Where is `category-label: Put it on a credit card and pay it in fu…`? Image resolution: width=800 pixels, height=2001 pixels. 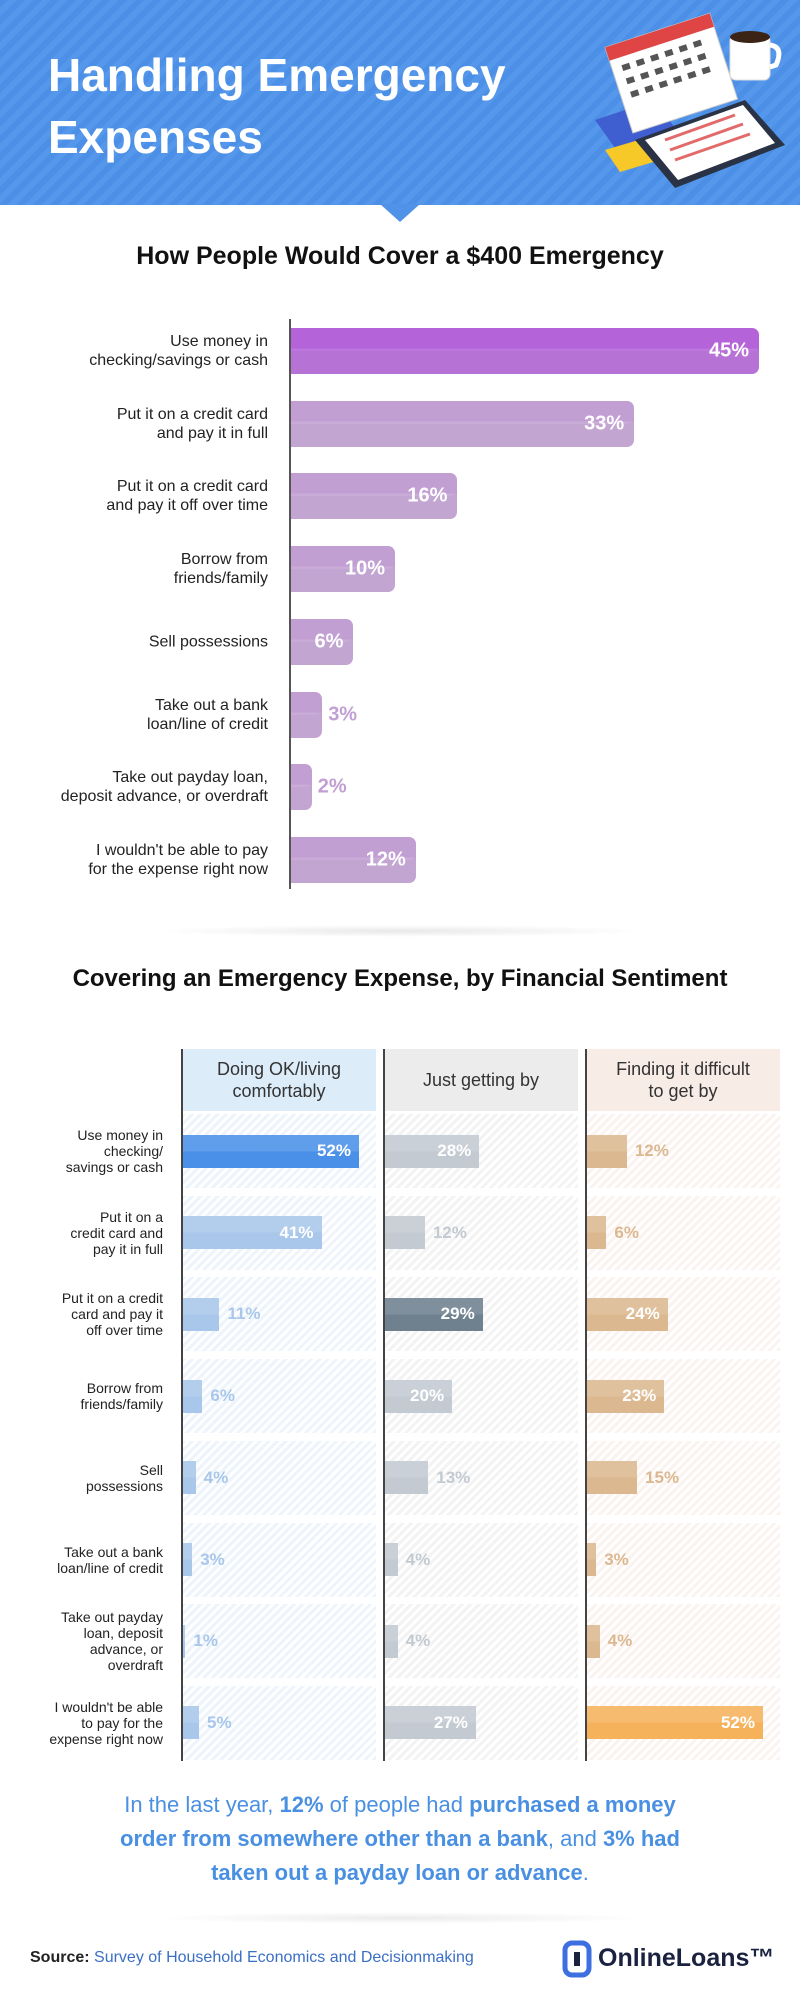 category-label: Put it on a credit card and pay it in fu… is located at coordinates (116, 1232).